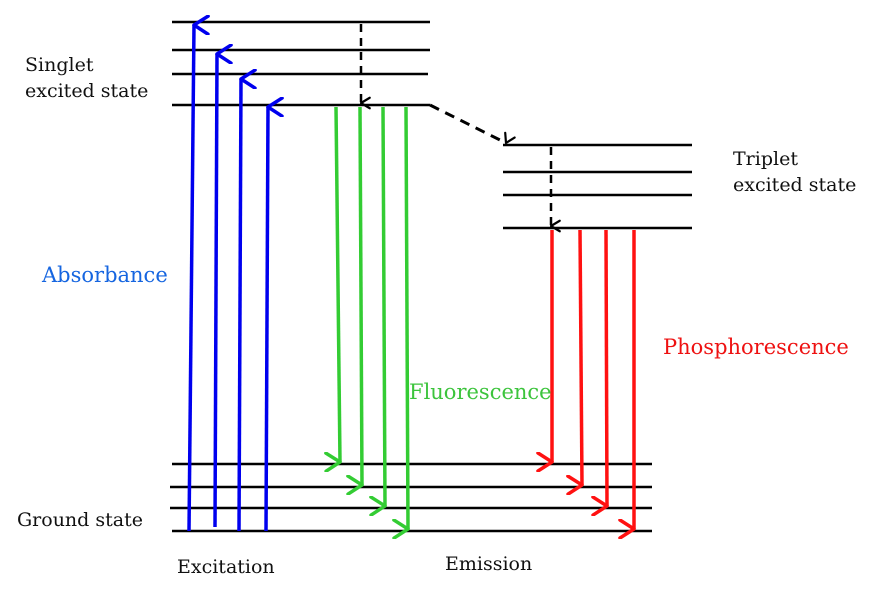 This screenshot has width=875, height=596. What do you see at coordinates (756, 347) in the screenshot?
I see `phosphorescence-label: Phosphorescence` at bounding box center [756, 347].